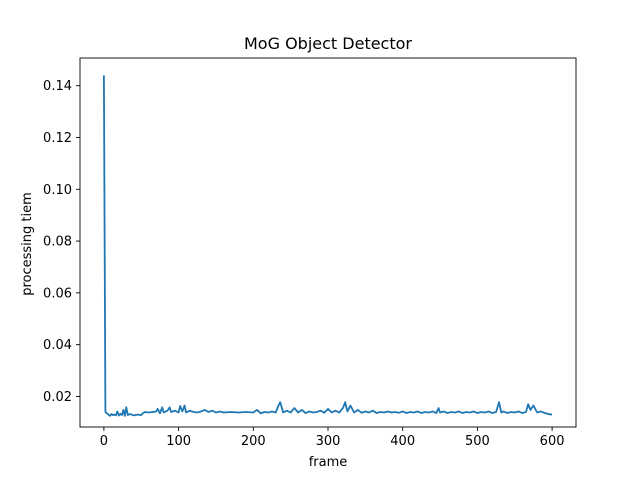 The height and width of the screenshot is (484, 640). Describe the element at coordinates (57, 345) in the screenshot. I see `y-tick-label: 0.04` at that location.